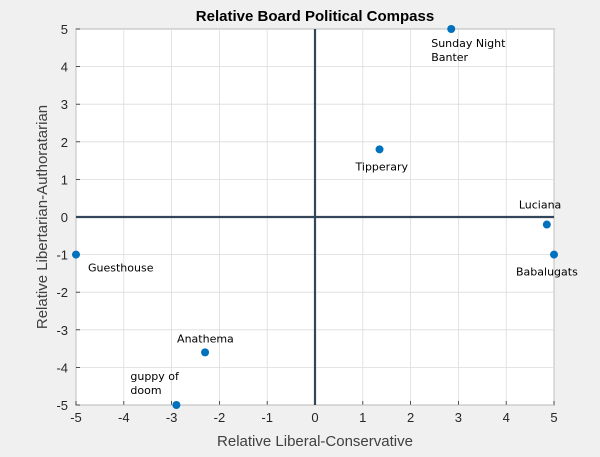  Describe the element at coordinates (121, 268) in the screenshot. I see `point-label: Guesthouse` at that location.